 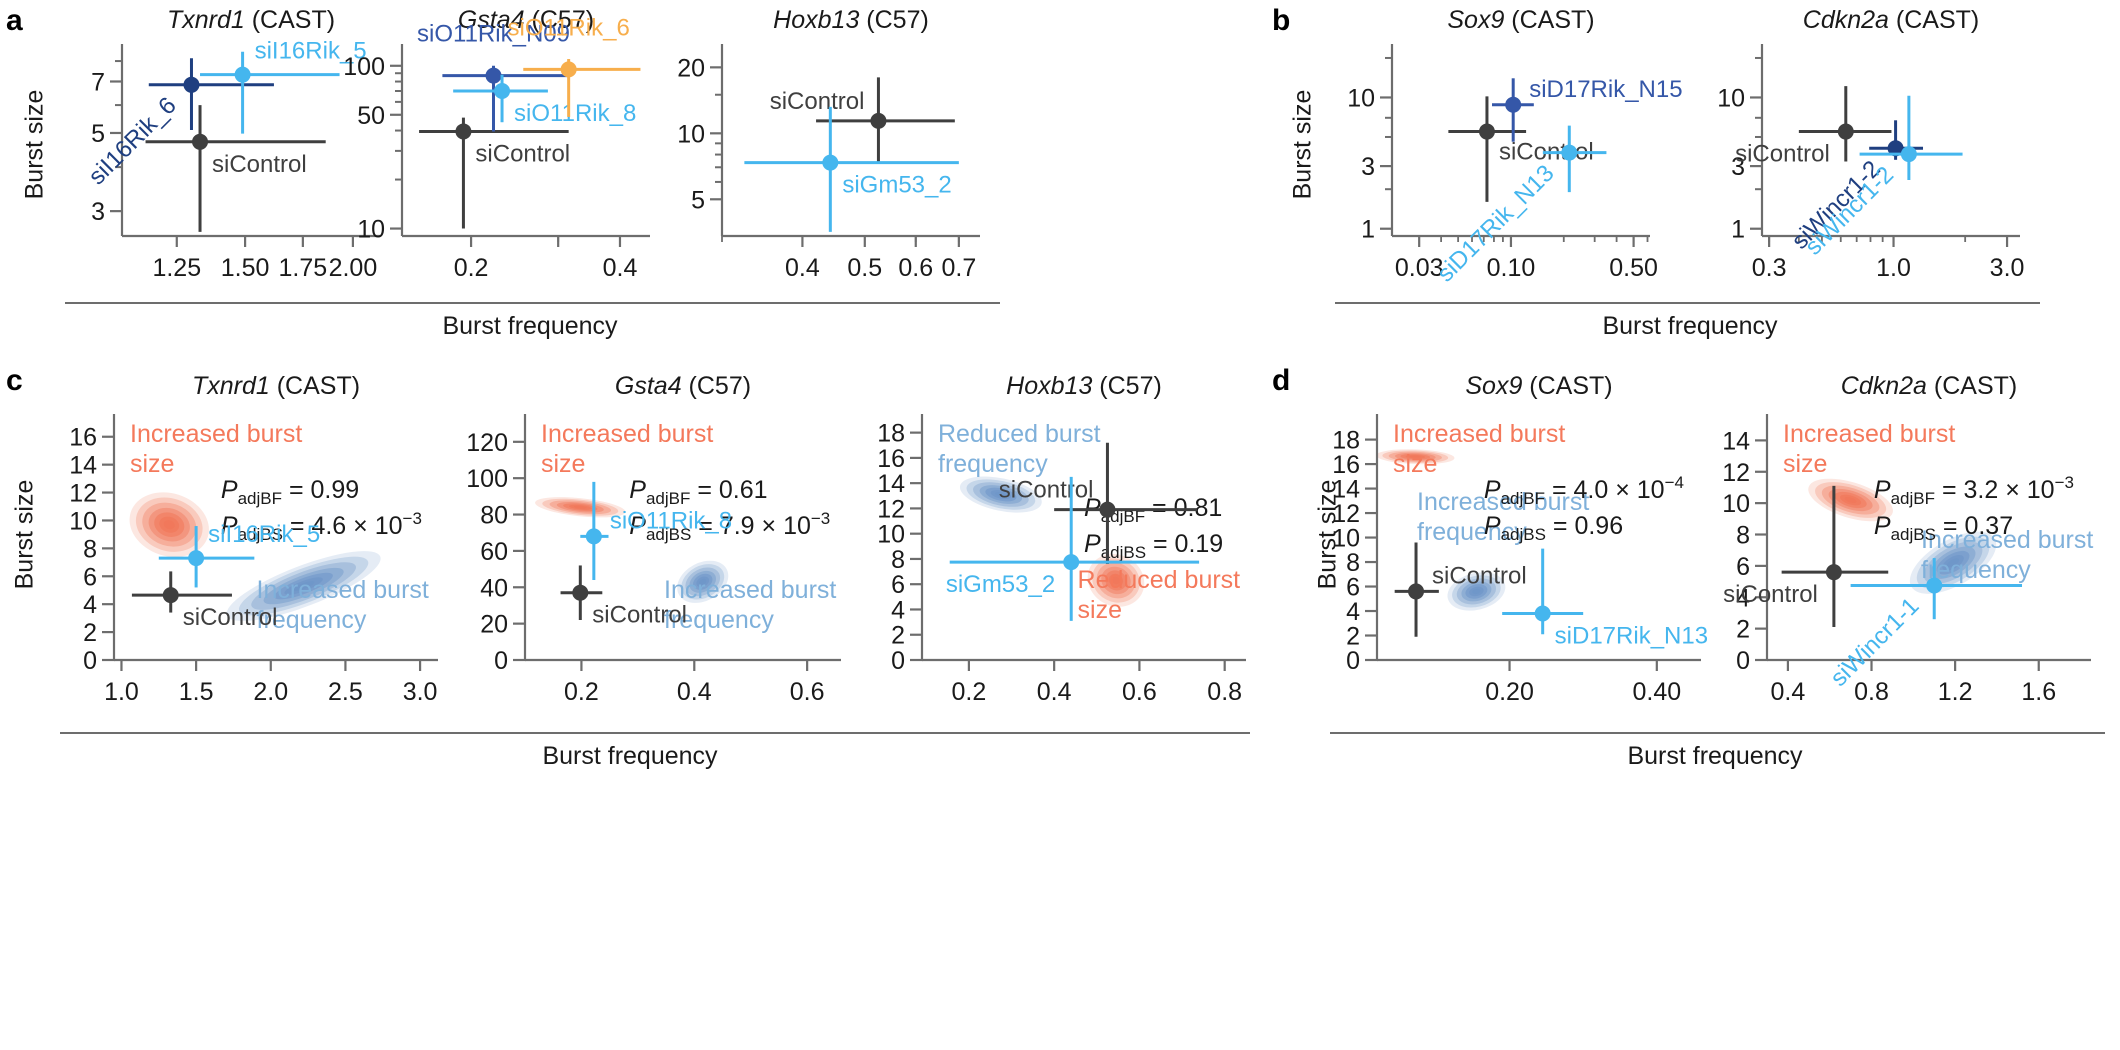 I want to click on y-axis-tick-label: 10, so click(x=1736, y=504).